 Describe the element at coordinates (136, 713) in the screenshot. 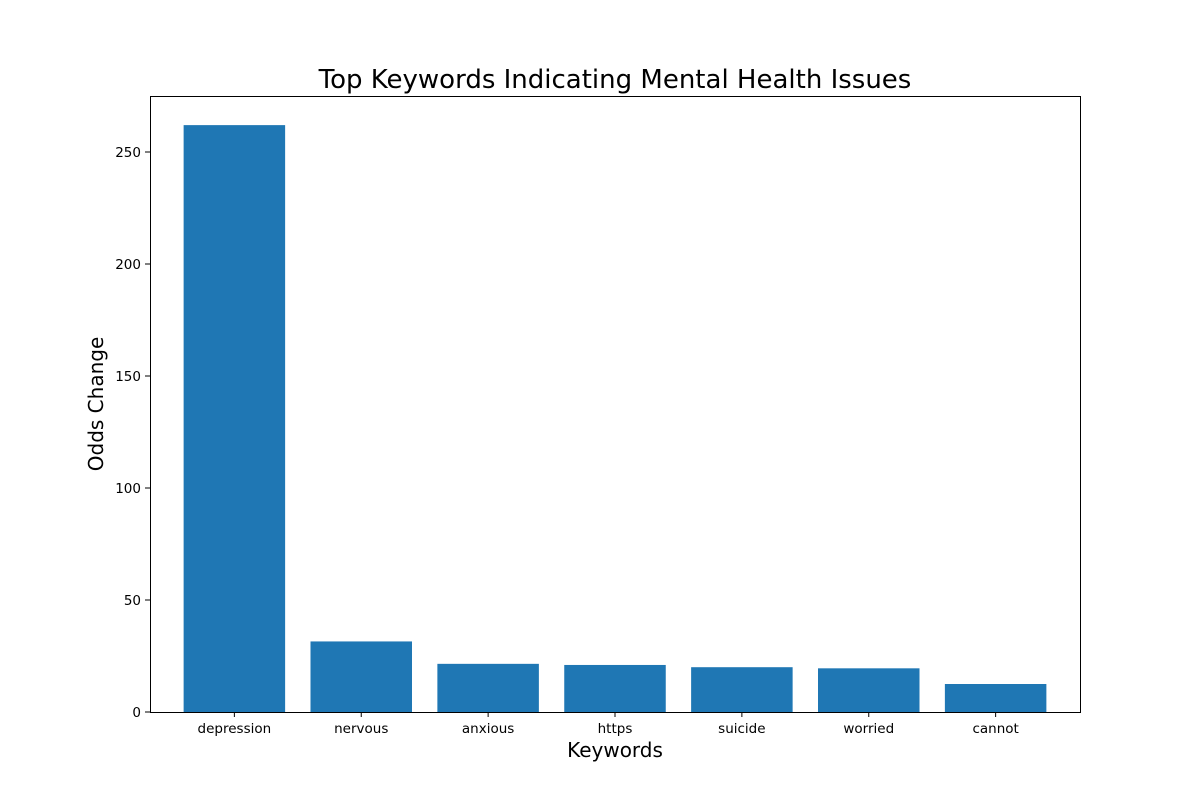

I see `y-tick-label: 0` at that location.